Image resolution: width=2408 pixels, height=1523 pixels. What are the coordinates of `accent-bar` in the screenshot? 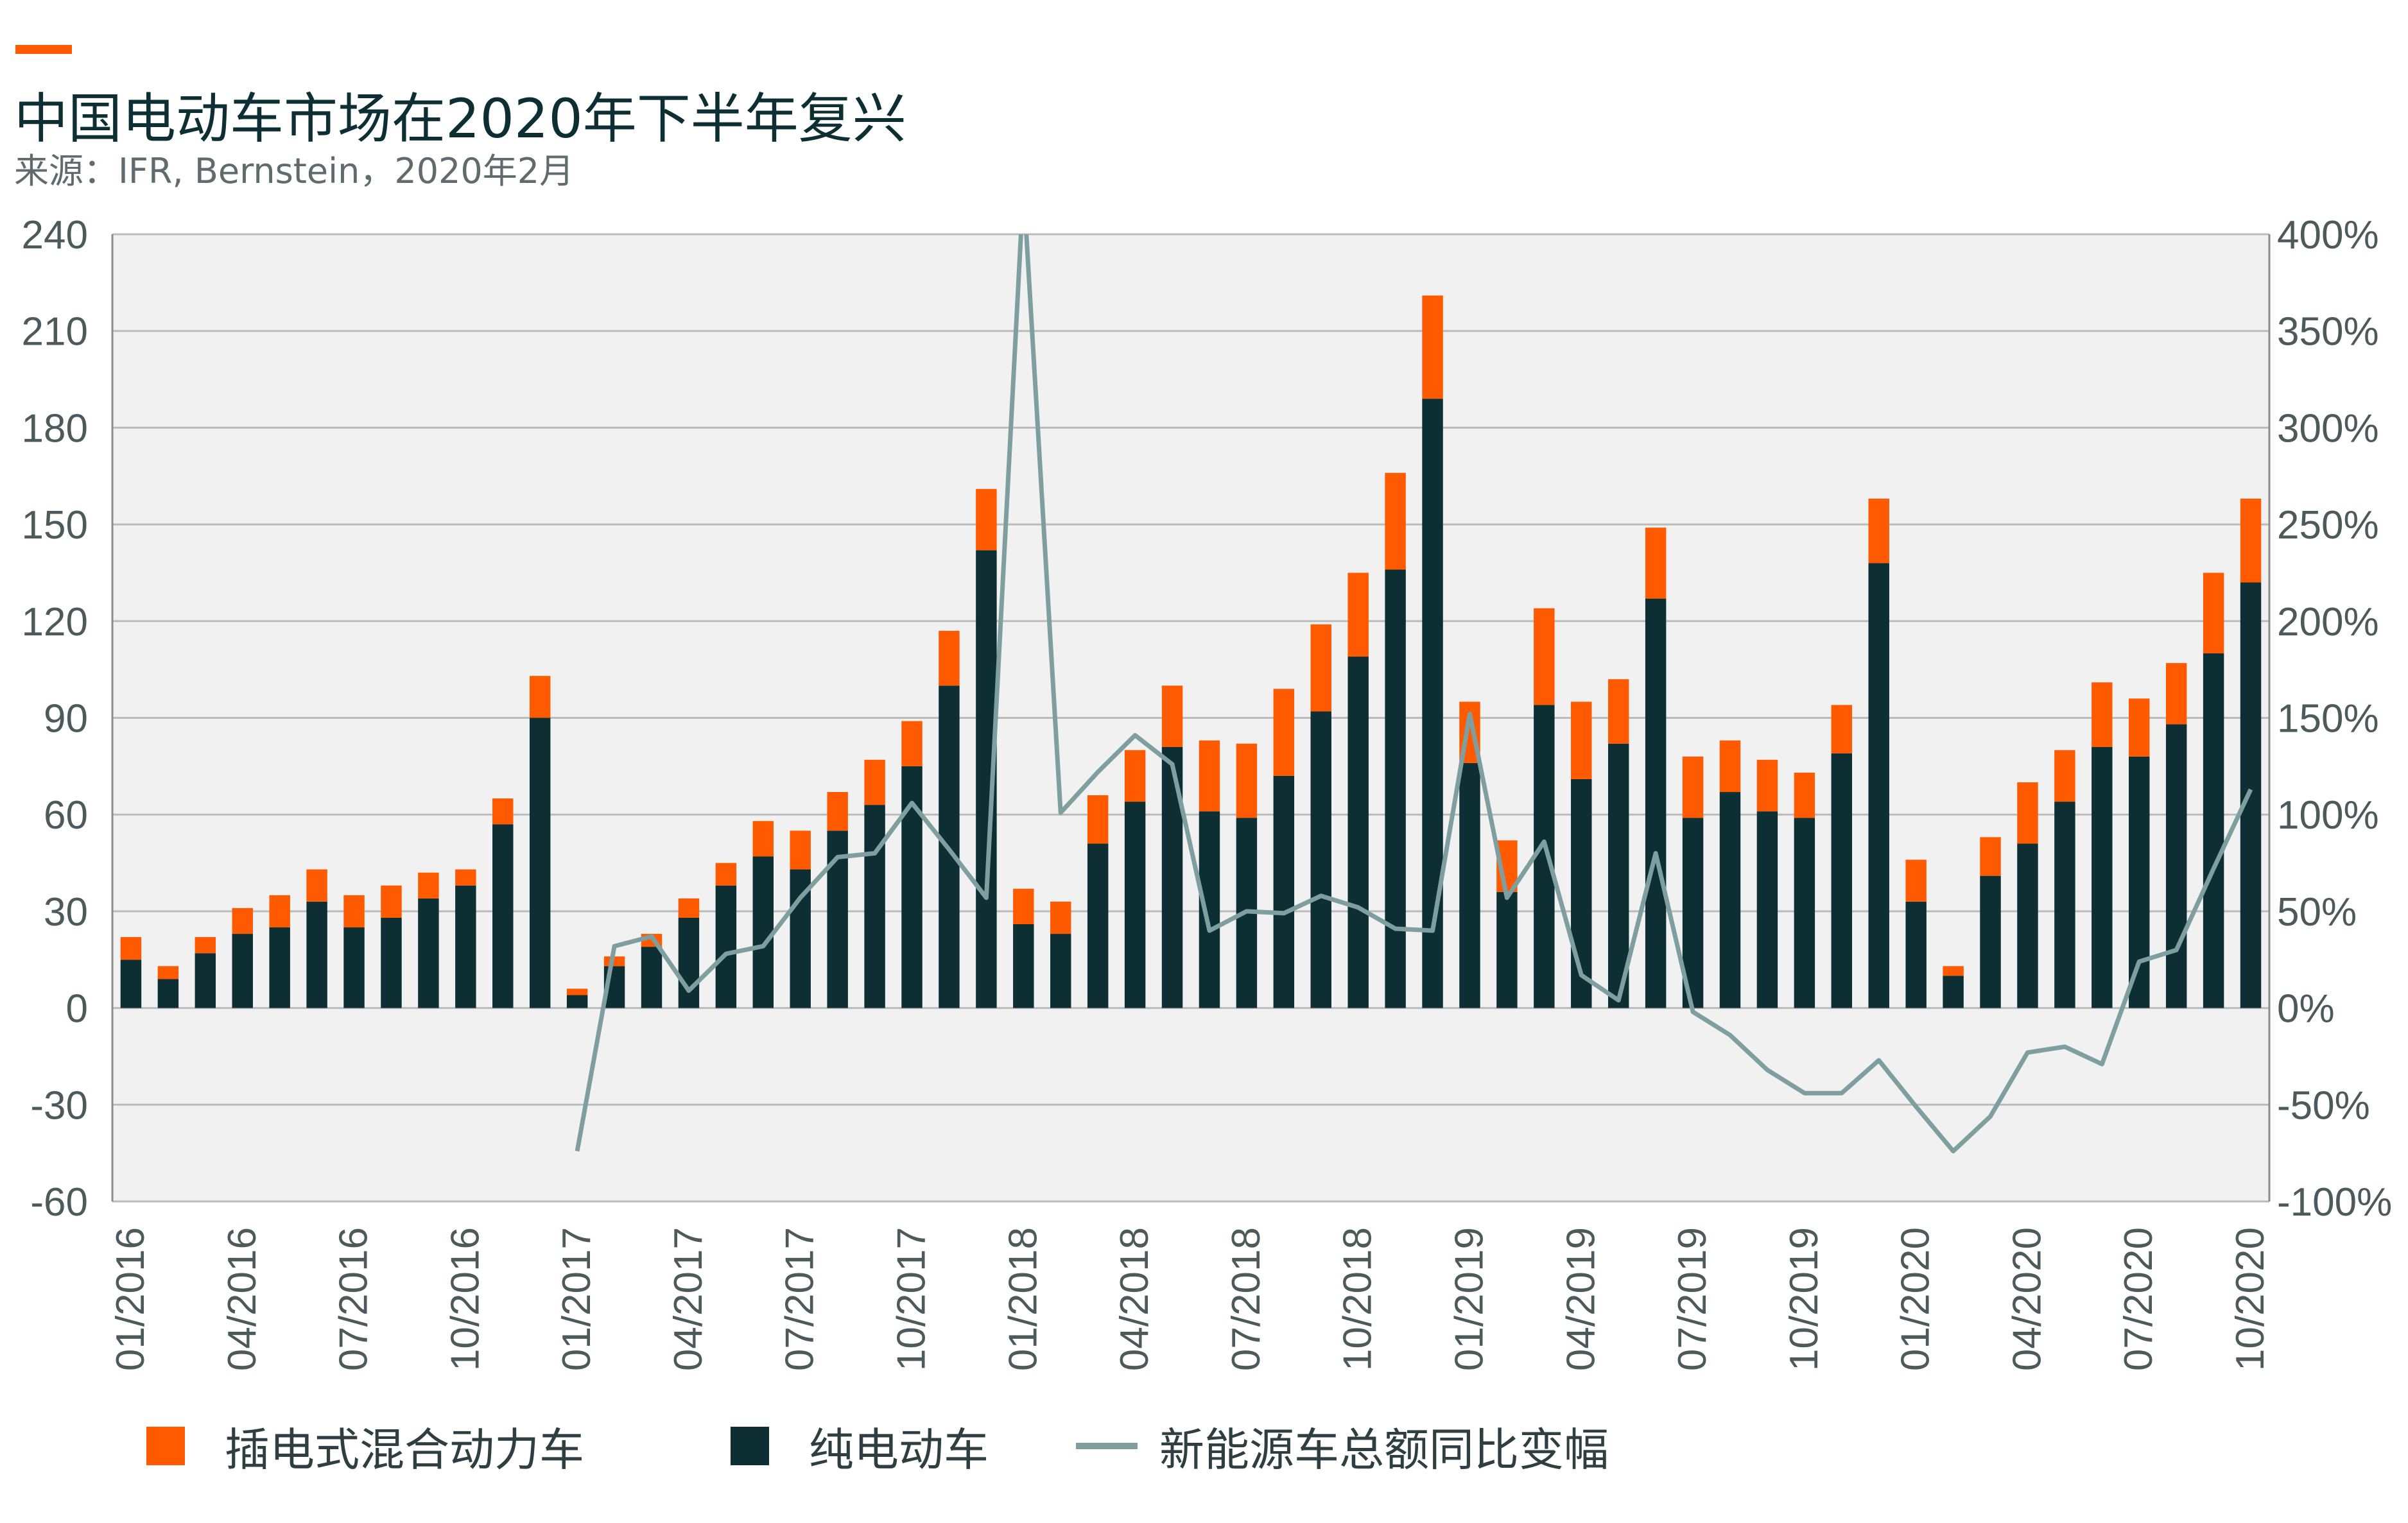 It's located at (43, 49).